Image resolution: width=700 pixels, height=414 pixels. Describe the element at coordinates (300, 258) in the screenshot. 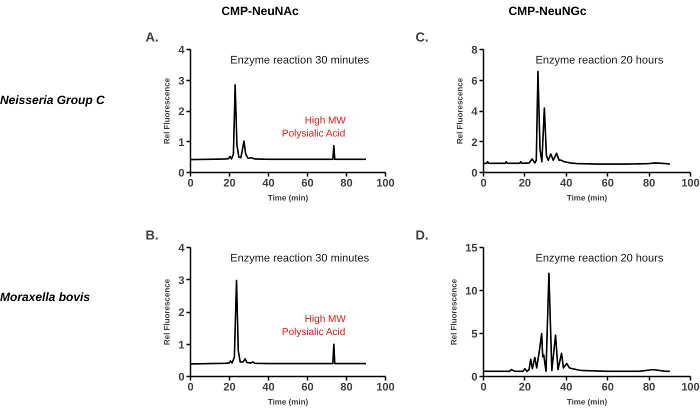

I see `text: Enzyme reaction 30 minutes` at that location.